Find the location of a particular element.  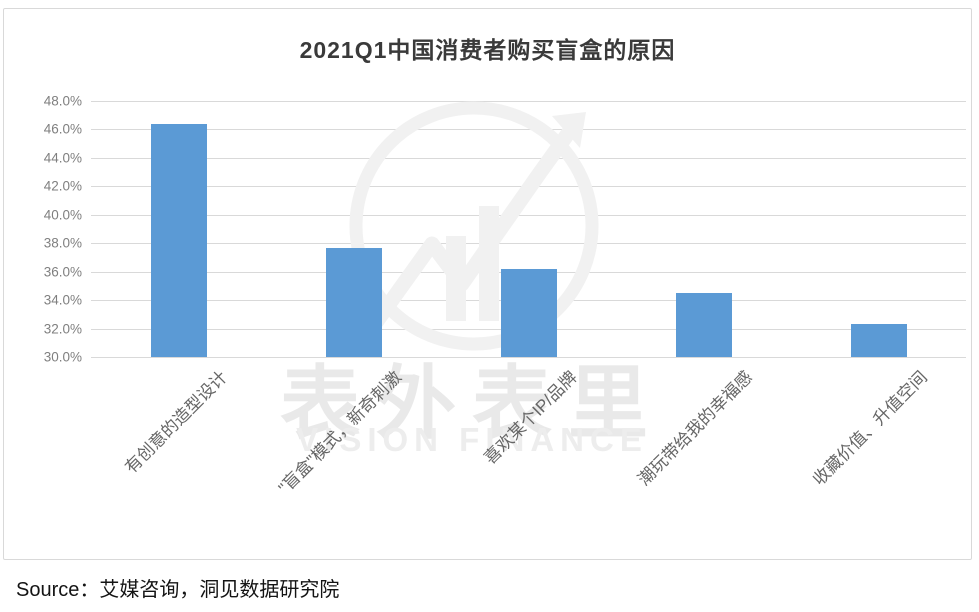

y-tick-label: 46.0% is located at coordinates (62, 129).